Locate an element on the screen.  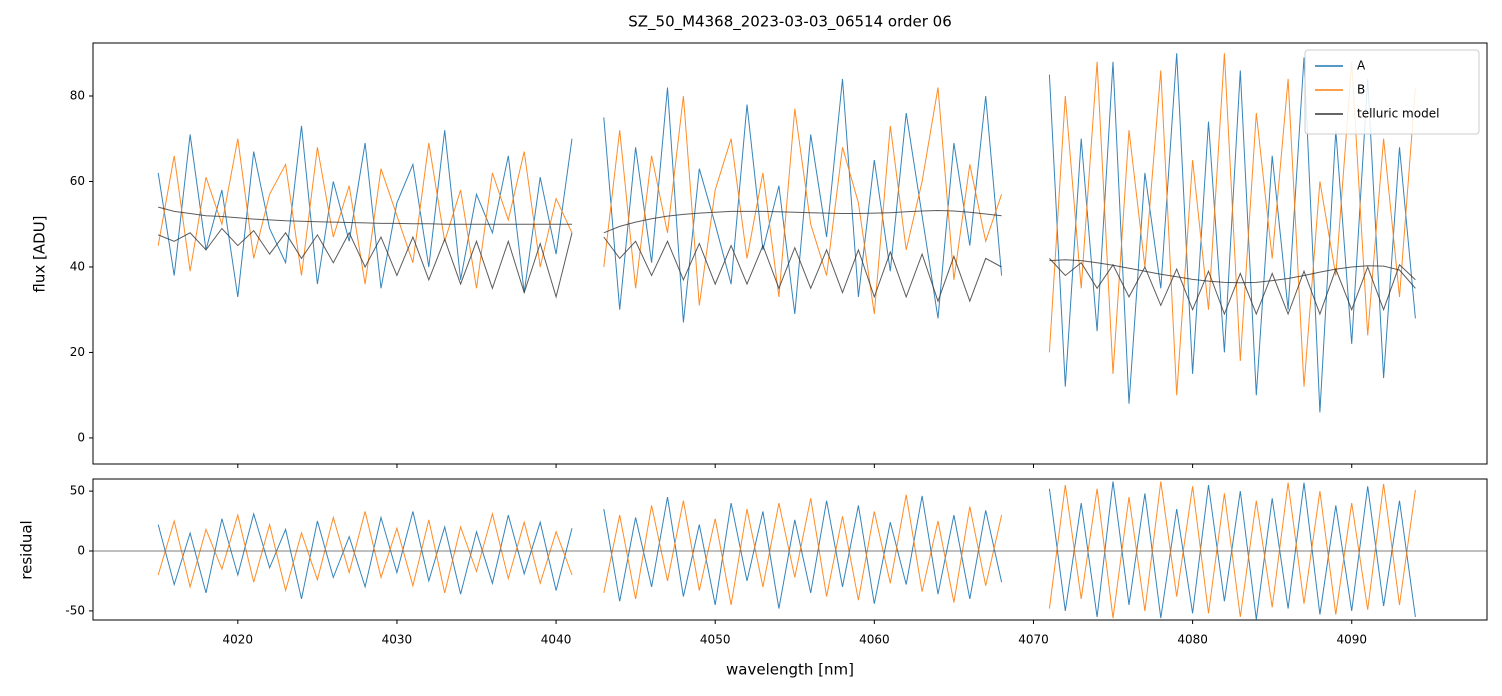
y-tick-label: 50 is located at coordinates (77, 491).